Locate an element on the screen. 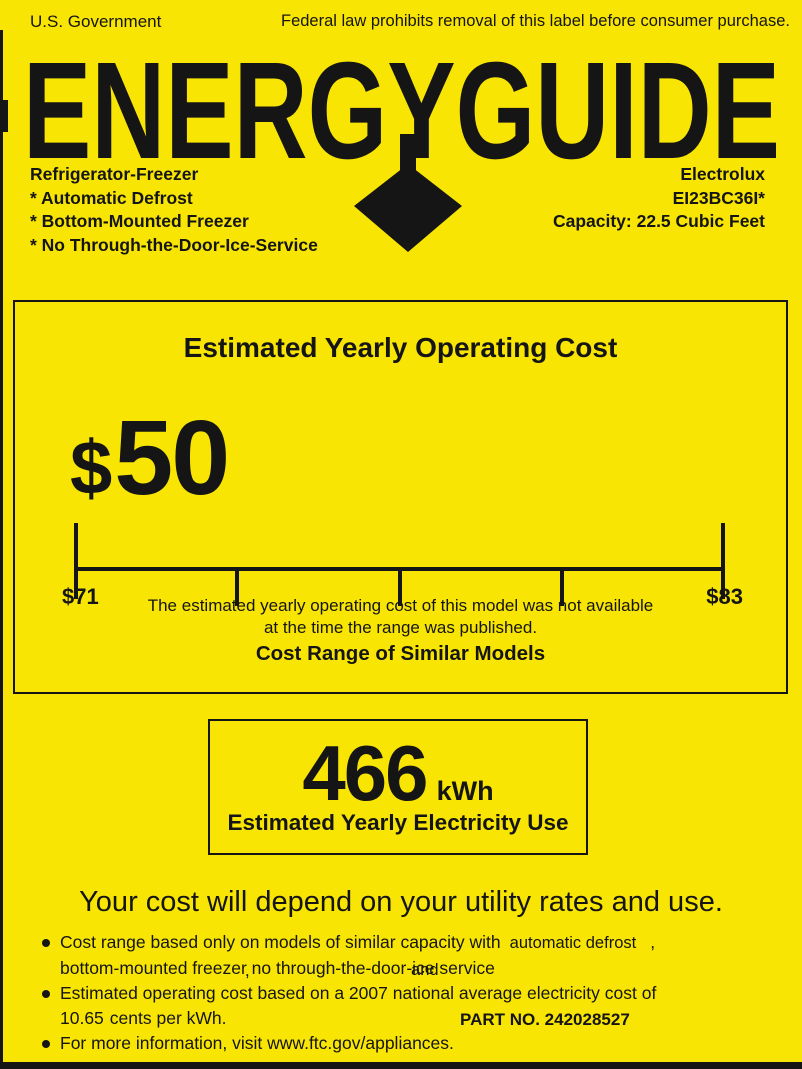 The image size is (802, 1069). left-edge-mark is located at coordinates (4, 116).